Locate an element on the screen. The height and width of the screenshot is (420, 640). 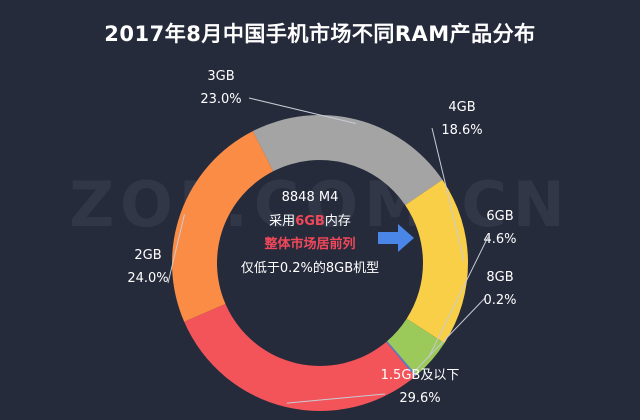
slice-value-2GB: 24.0% is located at coordinates (147, 278).